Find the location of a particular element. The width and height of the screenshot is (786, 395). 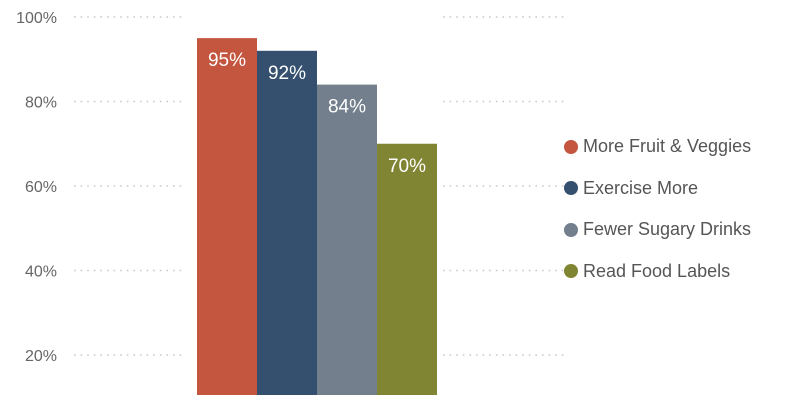

legend-item-exercise: Exercise More is located at coordinates (657, 189).